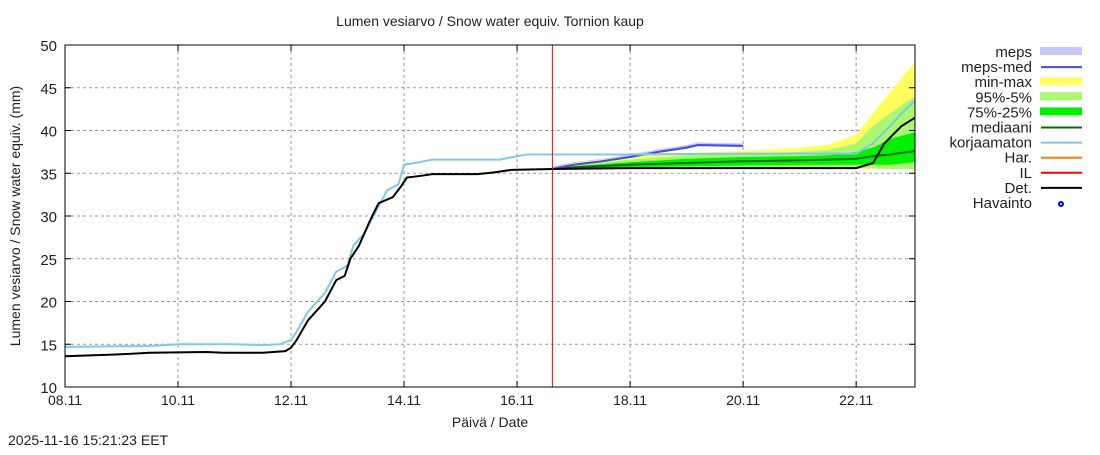  Describe the element at coordinates (999, 112) in the screenshot. I see `legend-label: 75%-25%` at that location.